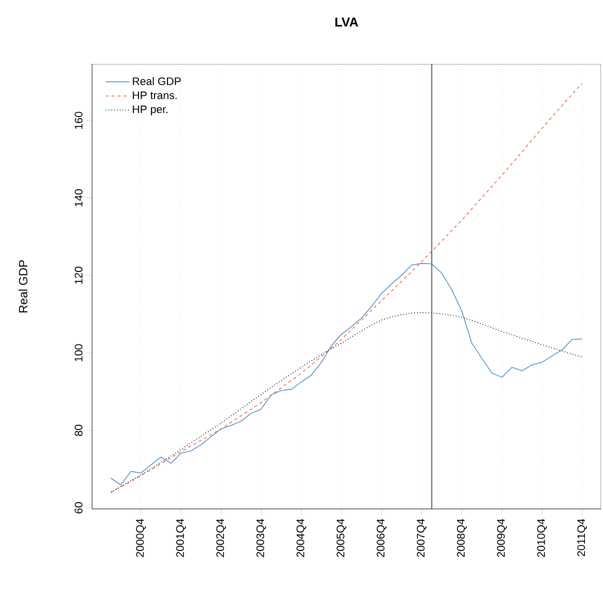 Image resolution: width=603 pixels, height=593 pixels. What do you see at coordinates (542, 537) in the screenshot?
I see `x-tick-label: 2010Q4` at bounding box center [542, 537].